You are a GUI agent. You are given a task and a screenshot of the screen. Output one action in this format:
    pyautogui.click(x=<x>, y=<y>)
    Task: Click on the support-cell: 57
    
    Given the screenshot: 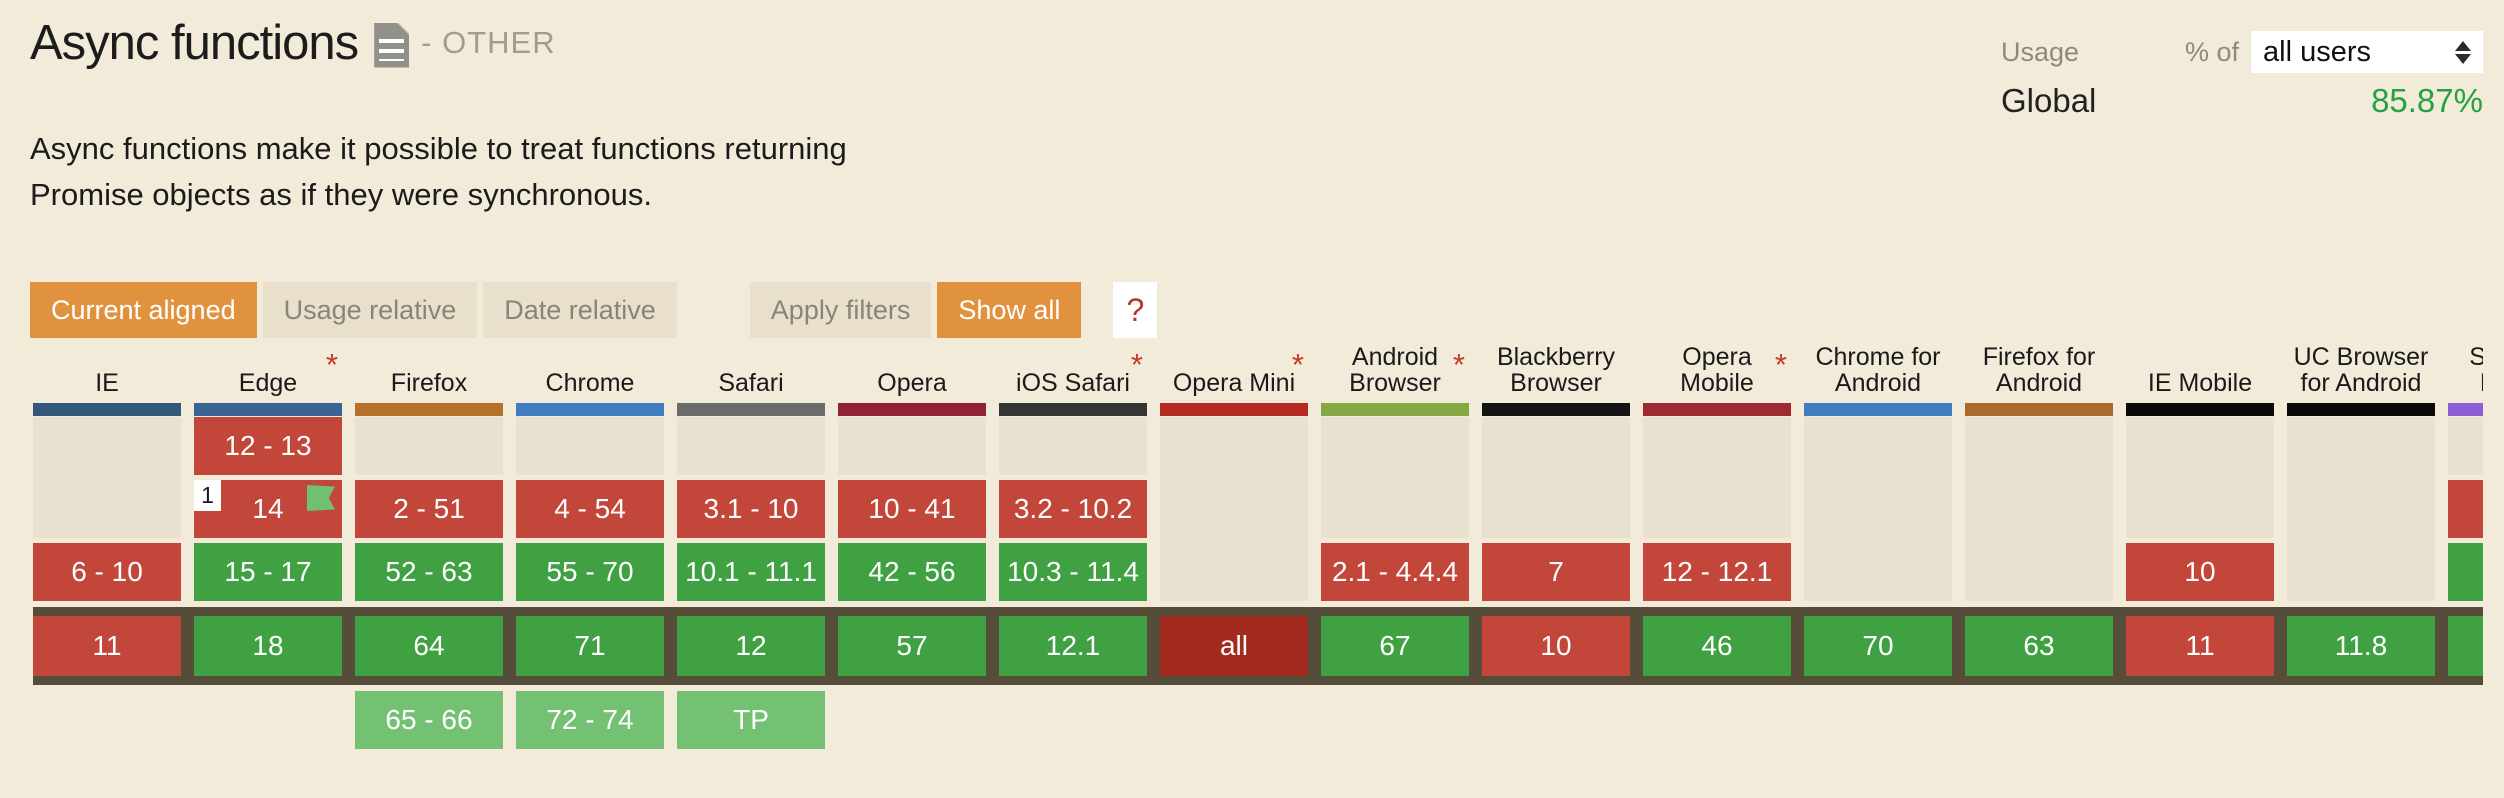 What is the action you would take?
    pyautogui.click(x=912, y=646)
    